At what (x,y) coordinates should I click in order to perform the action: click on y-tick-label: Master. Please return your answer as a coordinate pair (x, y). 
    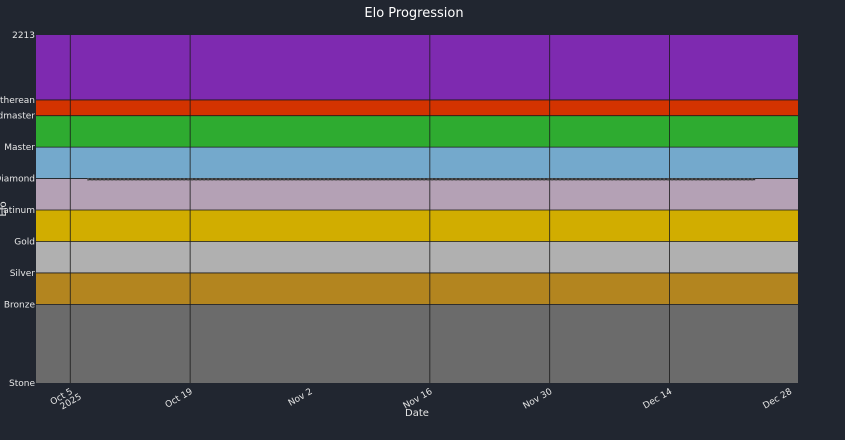
    Looking at the image, I should click on (19, 148).